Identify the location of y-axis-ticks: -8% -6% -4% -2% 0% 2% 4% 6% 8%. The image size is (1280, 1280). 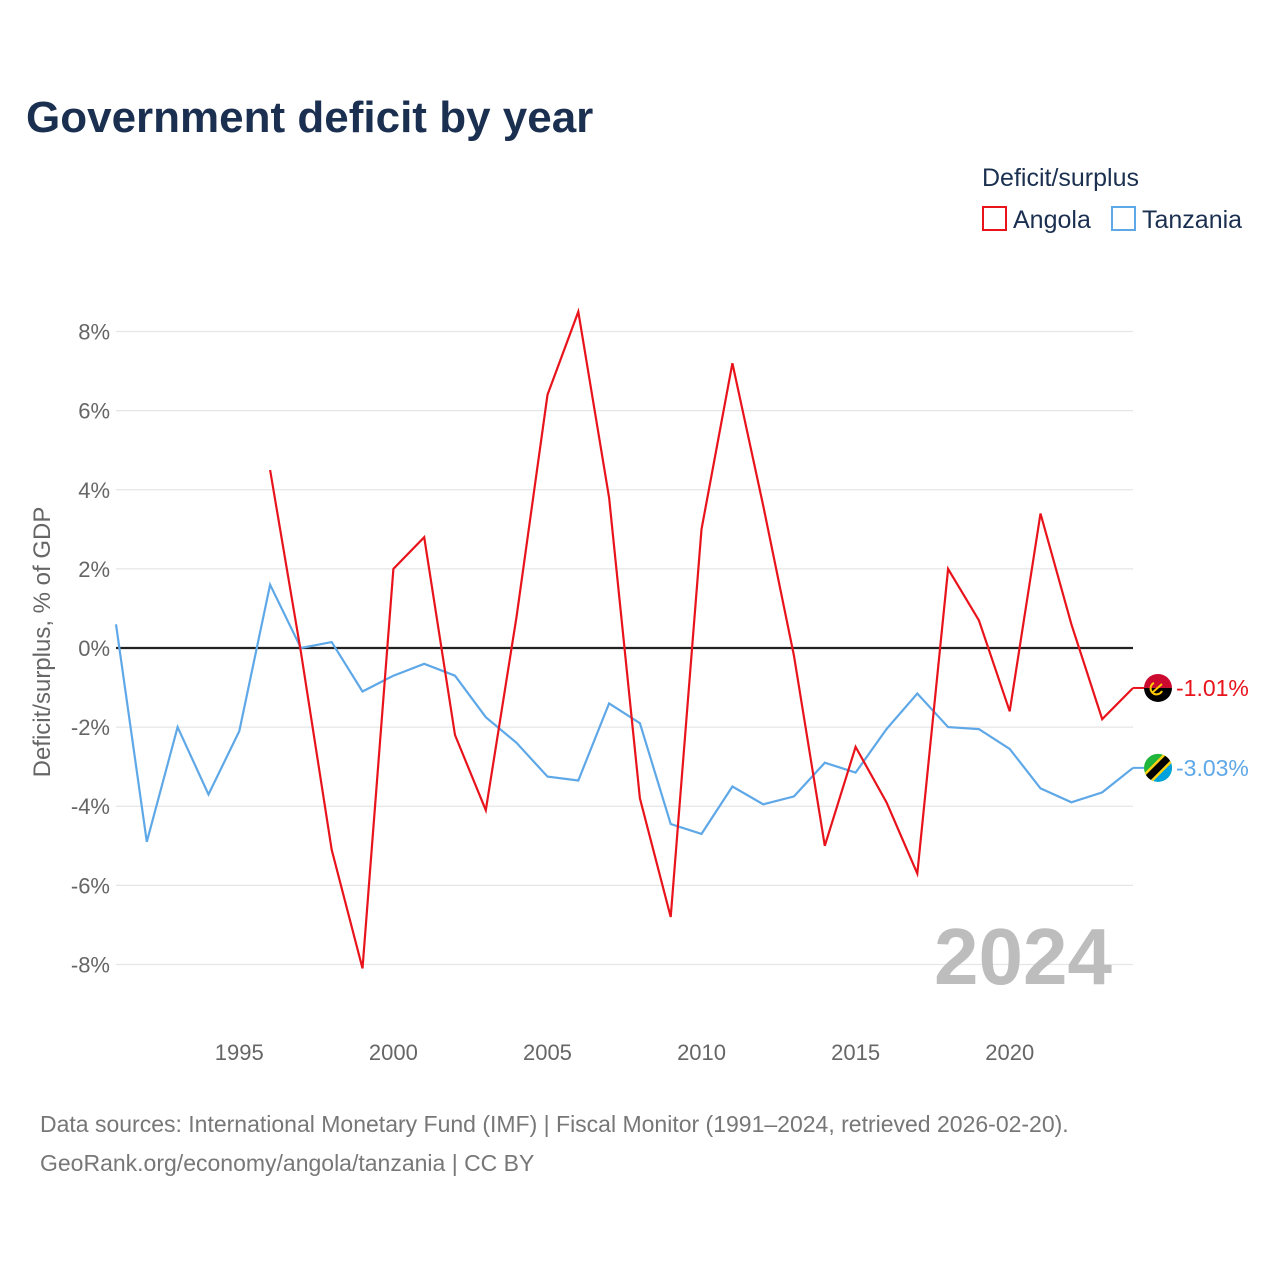
(90, 649).